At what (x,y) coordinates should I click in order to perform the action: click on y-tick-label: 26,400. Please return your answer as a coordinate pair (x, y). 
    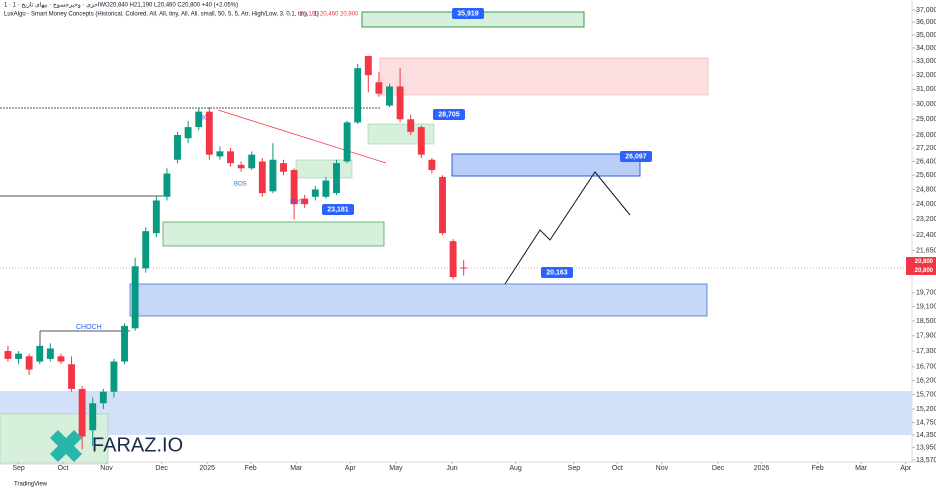
    Looking at the image, I should click on (926, 161).